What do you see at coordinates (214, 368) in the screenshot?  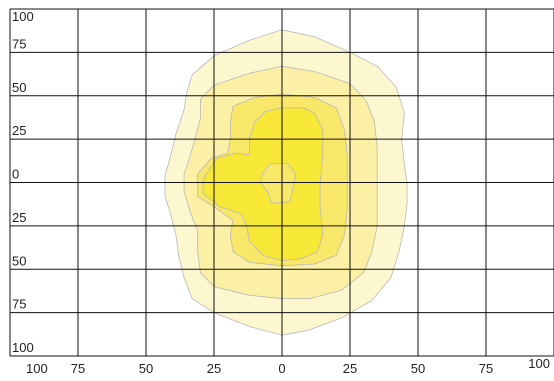 I see `x-tick-label-3: 25` at bounding box center [214, 368].